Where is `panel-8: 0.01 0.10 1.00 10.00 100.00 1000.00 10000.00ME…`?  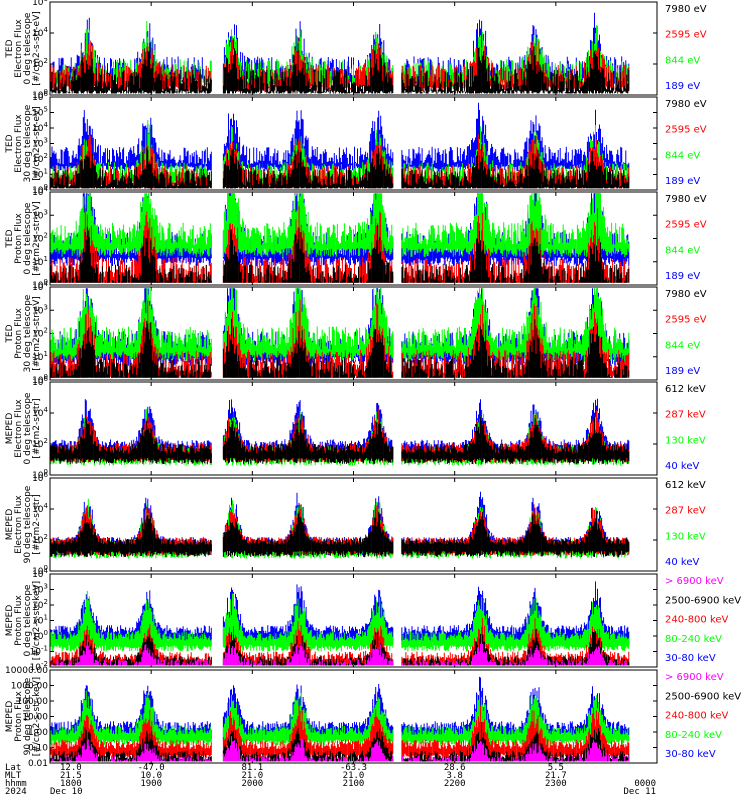 panel-8: 0.01 0.10 1.00 10.00 100.00 1000.00 10000.00ME… is located at coordinates (373, 717).